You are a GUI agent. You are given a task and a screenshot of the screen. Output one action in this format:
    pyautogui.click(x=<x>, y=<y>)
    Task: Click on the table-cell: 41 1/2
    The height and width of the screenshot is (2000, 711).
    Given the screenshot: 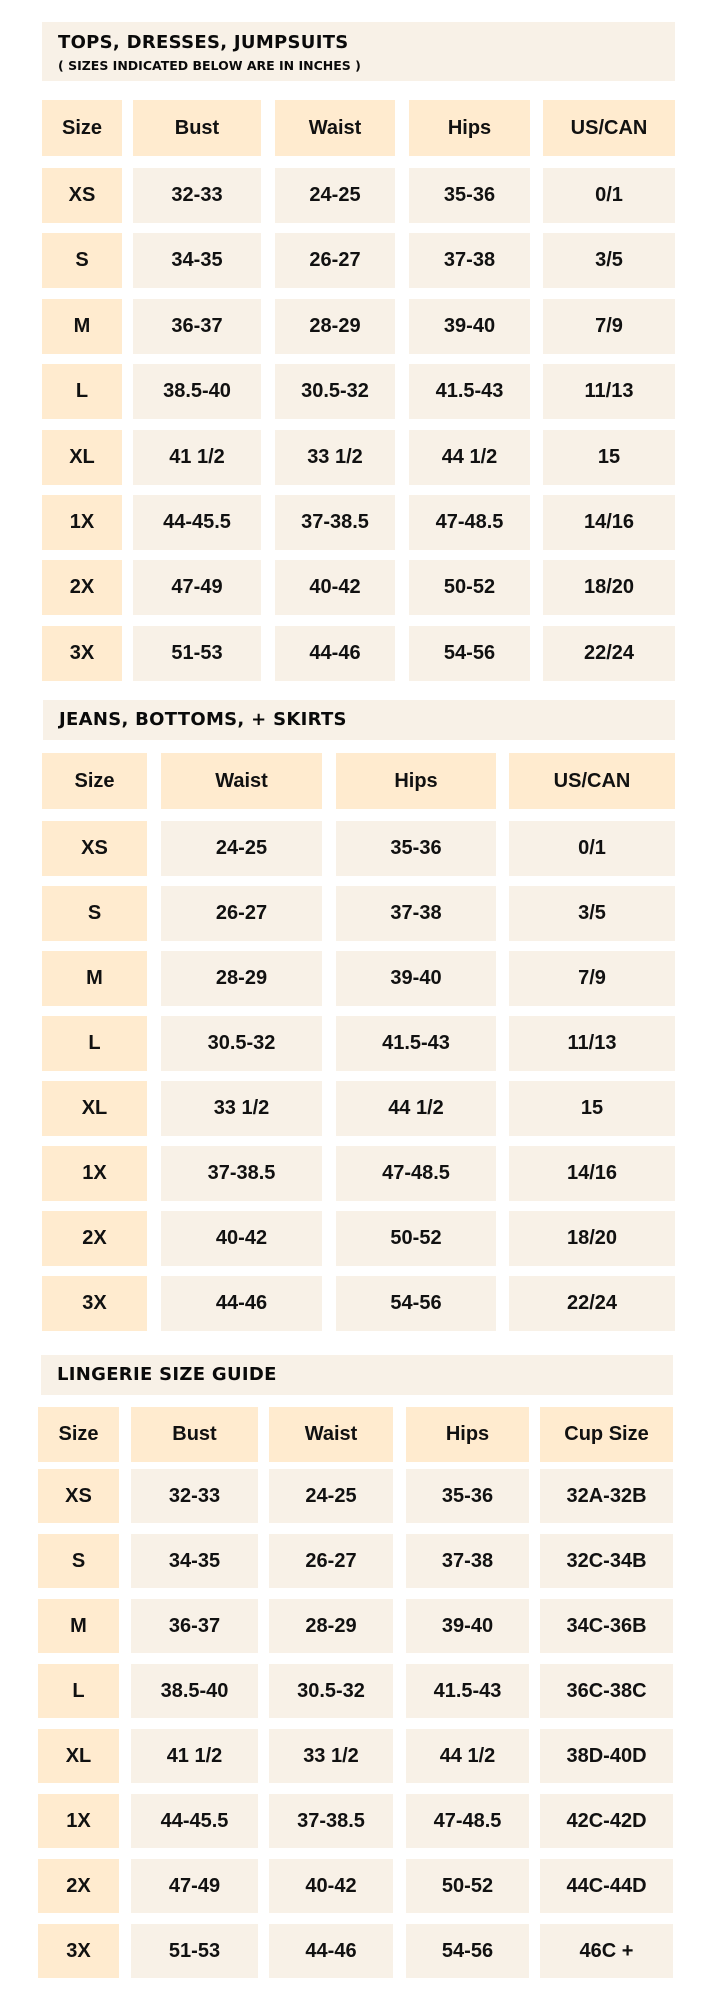 What is the action you would take?
    pyautogui.click(x=194, y=1756)
    